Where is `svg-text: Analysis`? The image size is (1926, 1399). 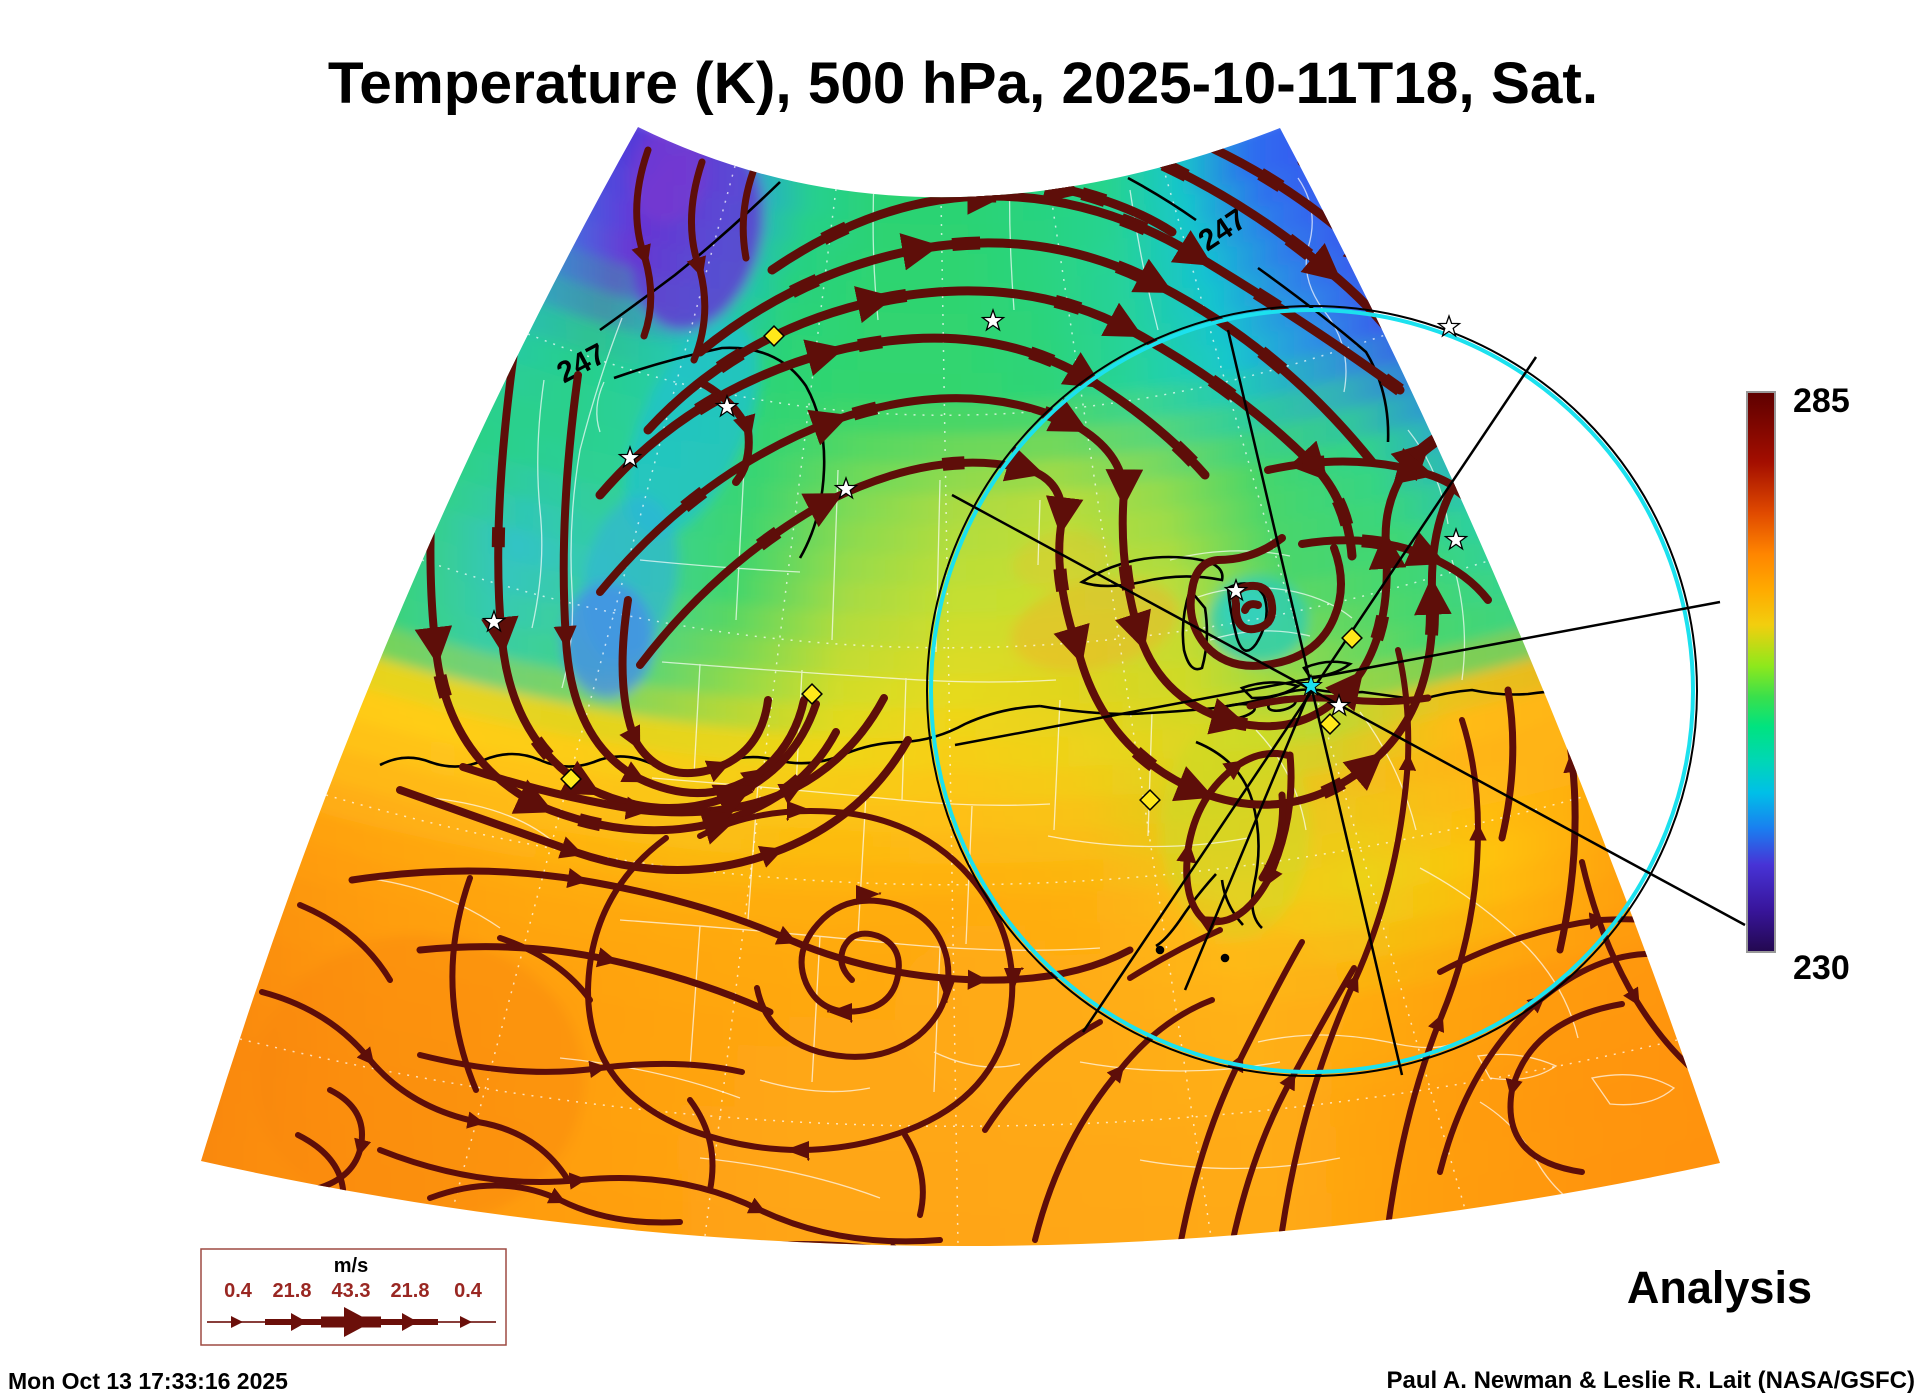
svg-text: Analysis is located at coordinates (1719, 1287).